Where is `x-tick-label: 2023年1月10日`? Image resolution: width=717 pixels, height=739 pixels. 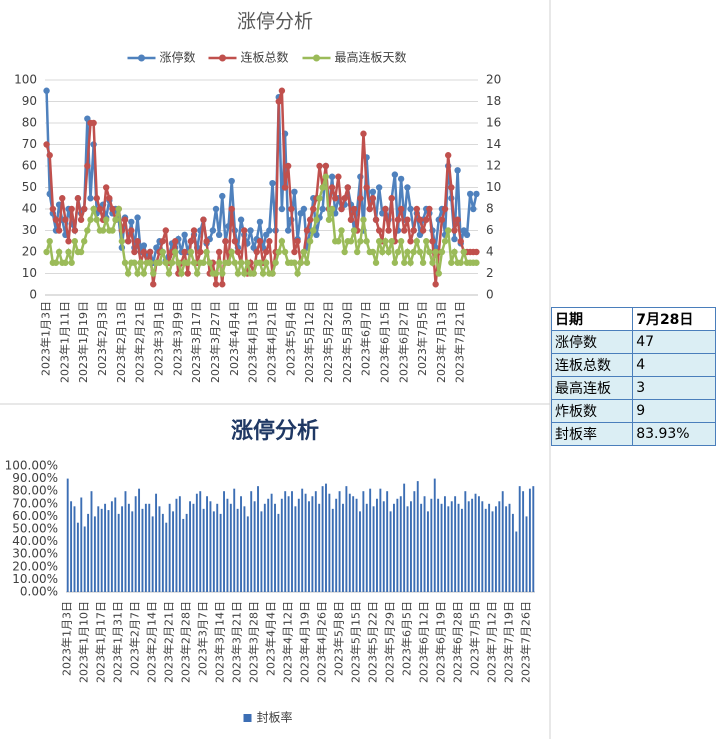 x-tick-label: 2023年1月10日 is located at coordinates (84, 642).